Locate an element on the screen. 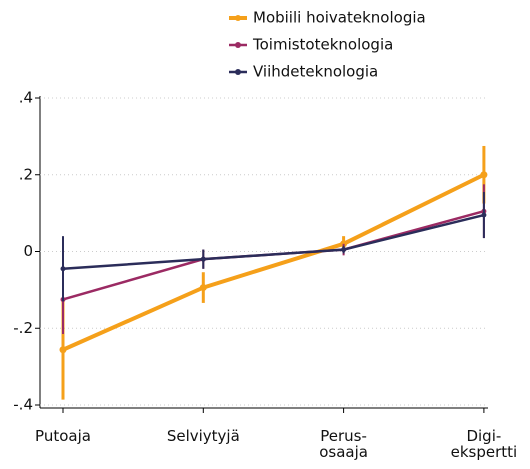 The width and height of the screenshot is (530, 469). y-tick-label: .2 is located at coordinates (26, 174).